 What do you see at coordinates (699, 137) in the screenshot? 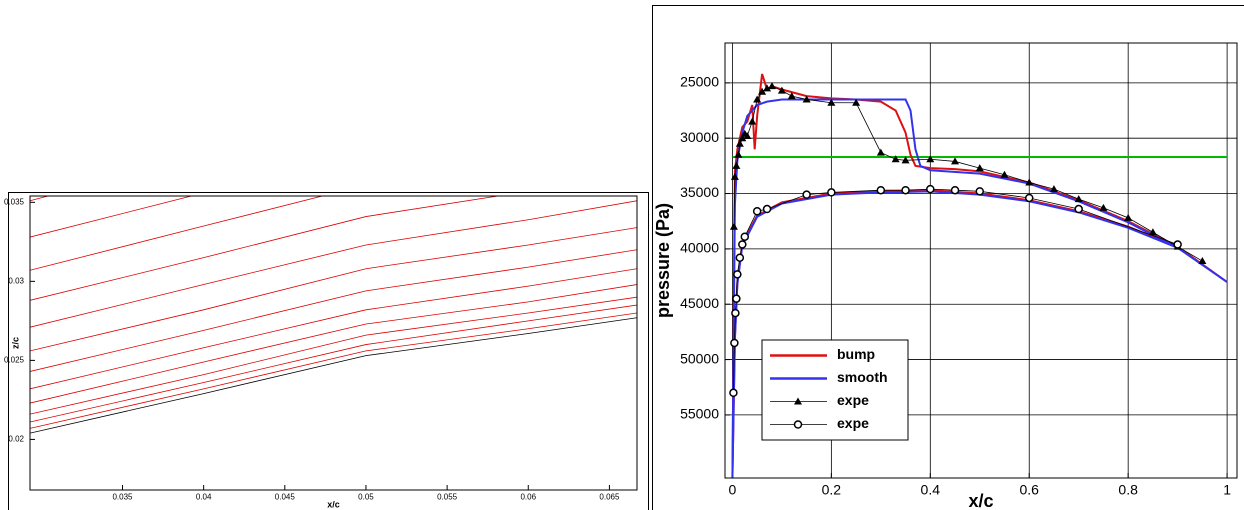
I see `y-tick-label: 30000` at bounding box center [699, 137].